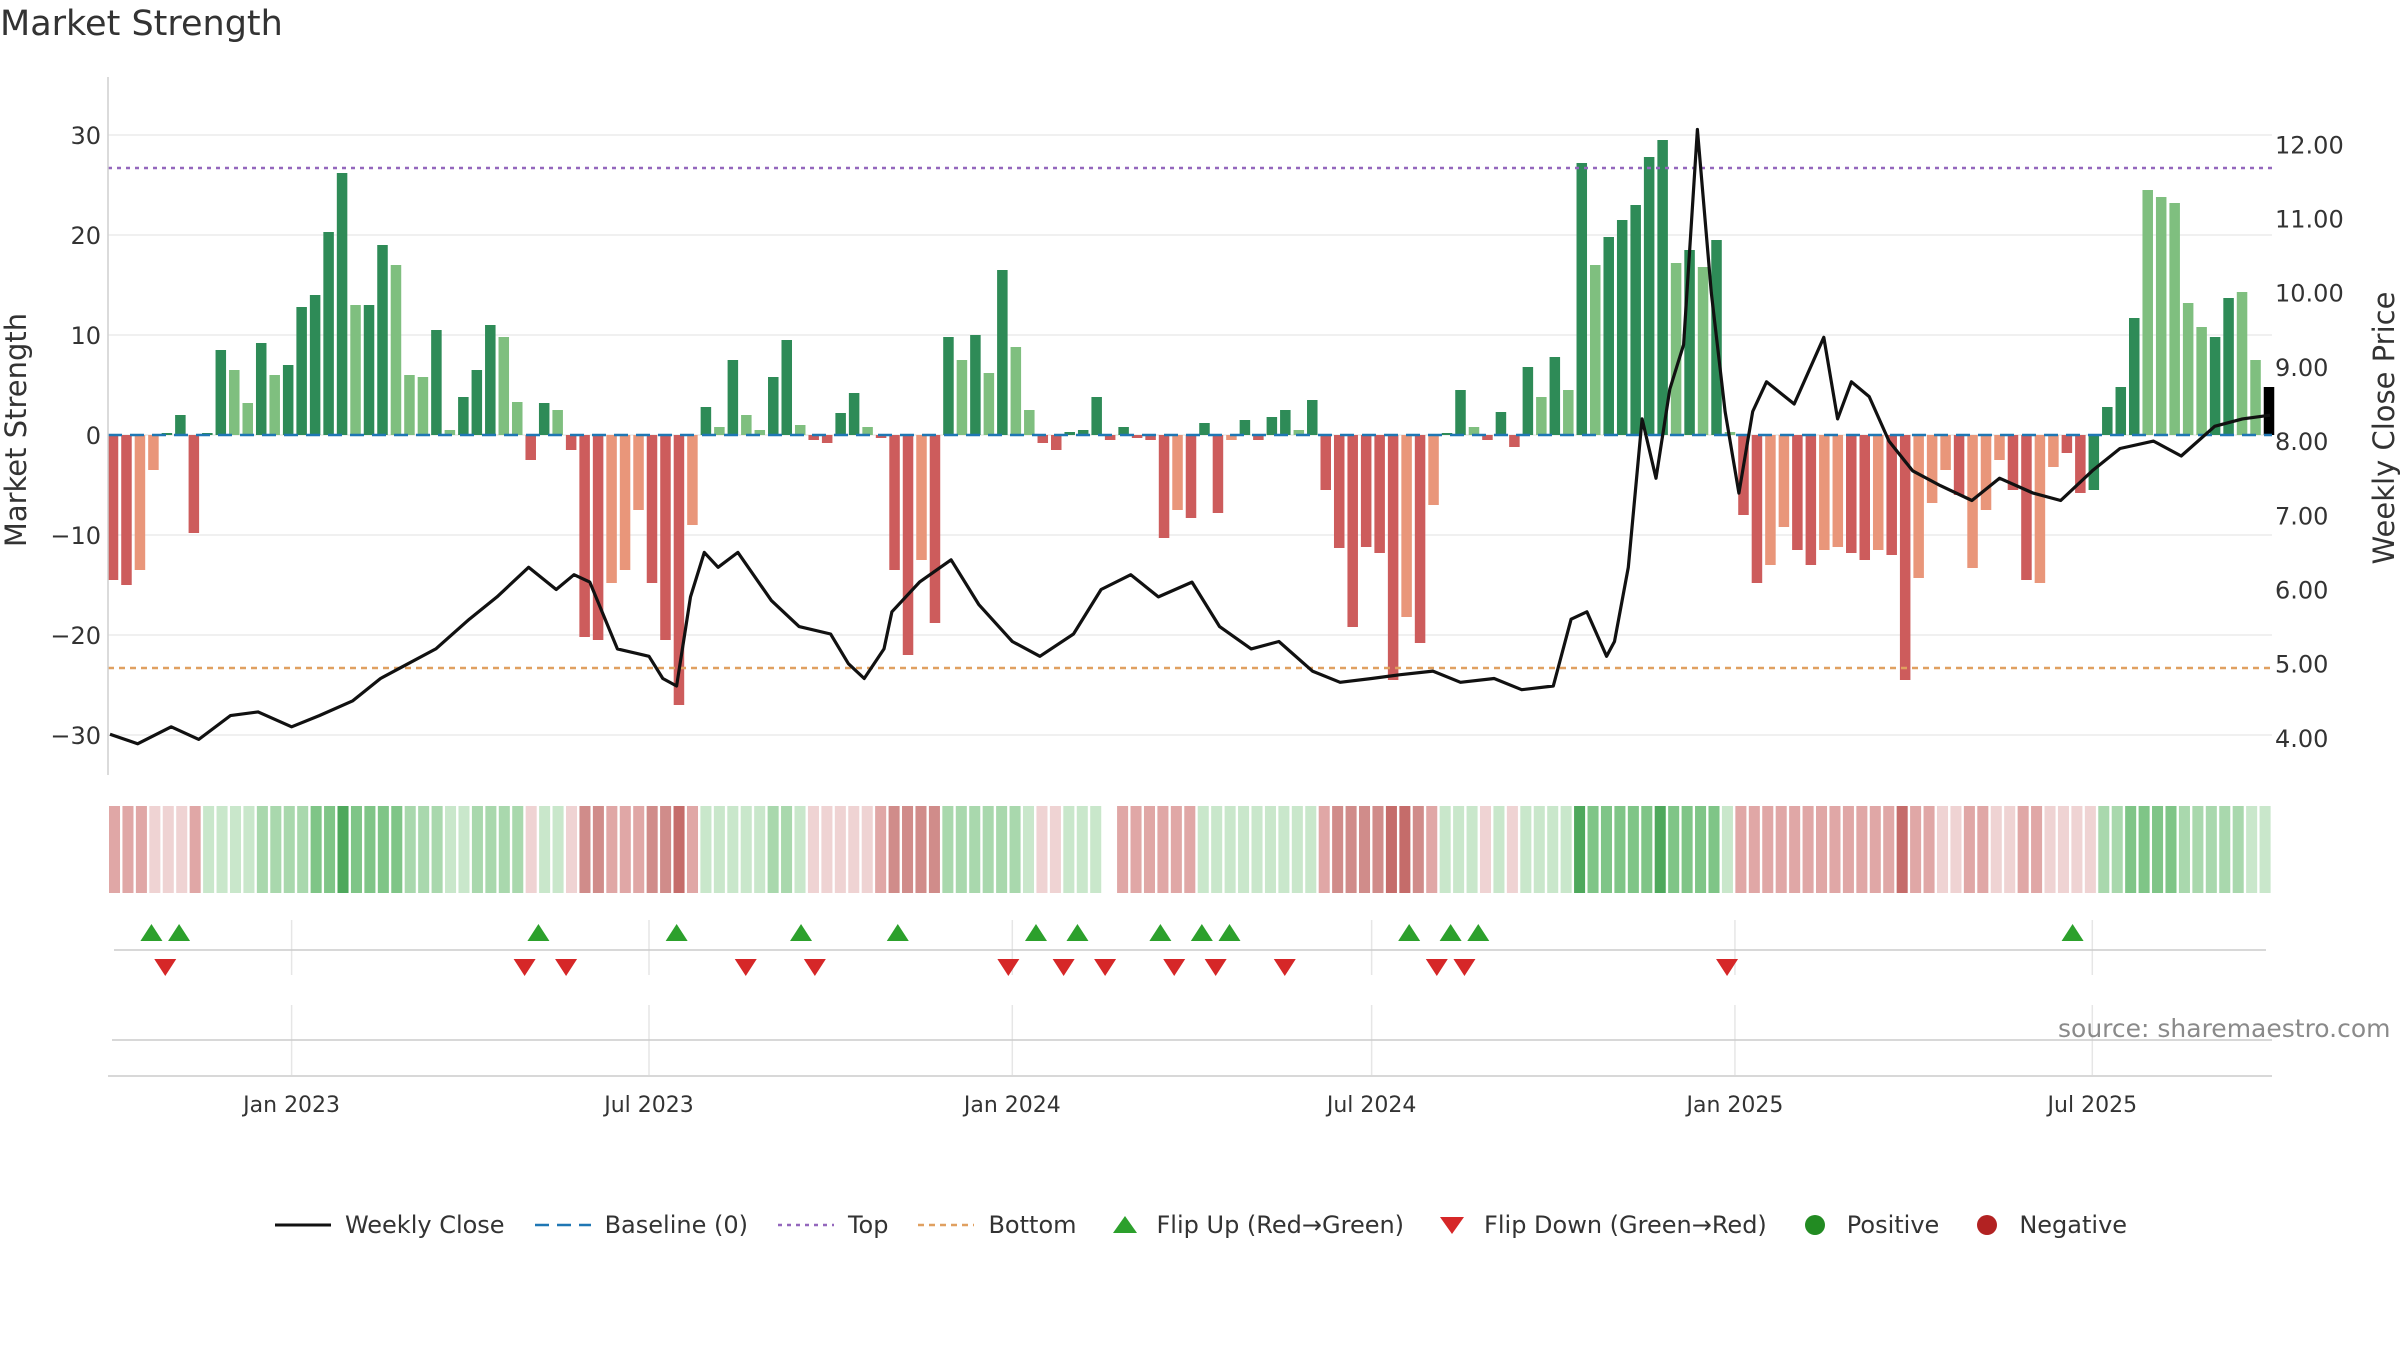 The height and width of the screenshot is (1350, 2400). I want to click on y-axis-label: Market Strength, so click(16, 430).